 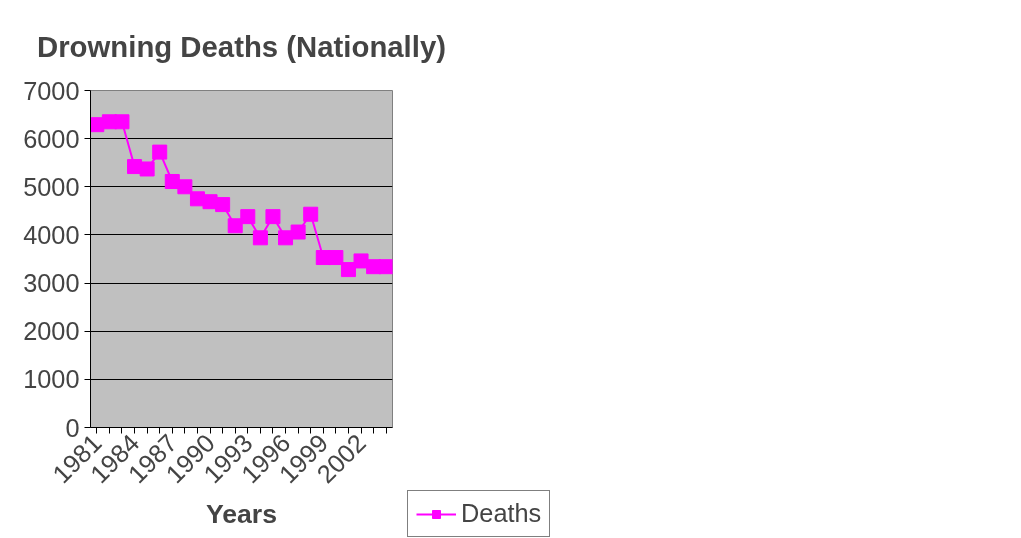 I want to click on y-tick-label: 3000, so click(x=51, y=283).